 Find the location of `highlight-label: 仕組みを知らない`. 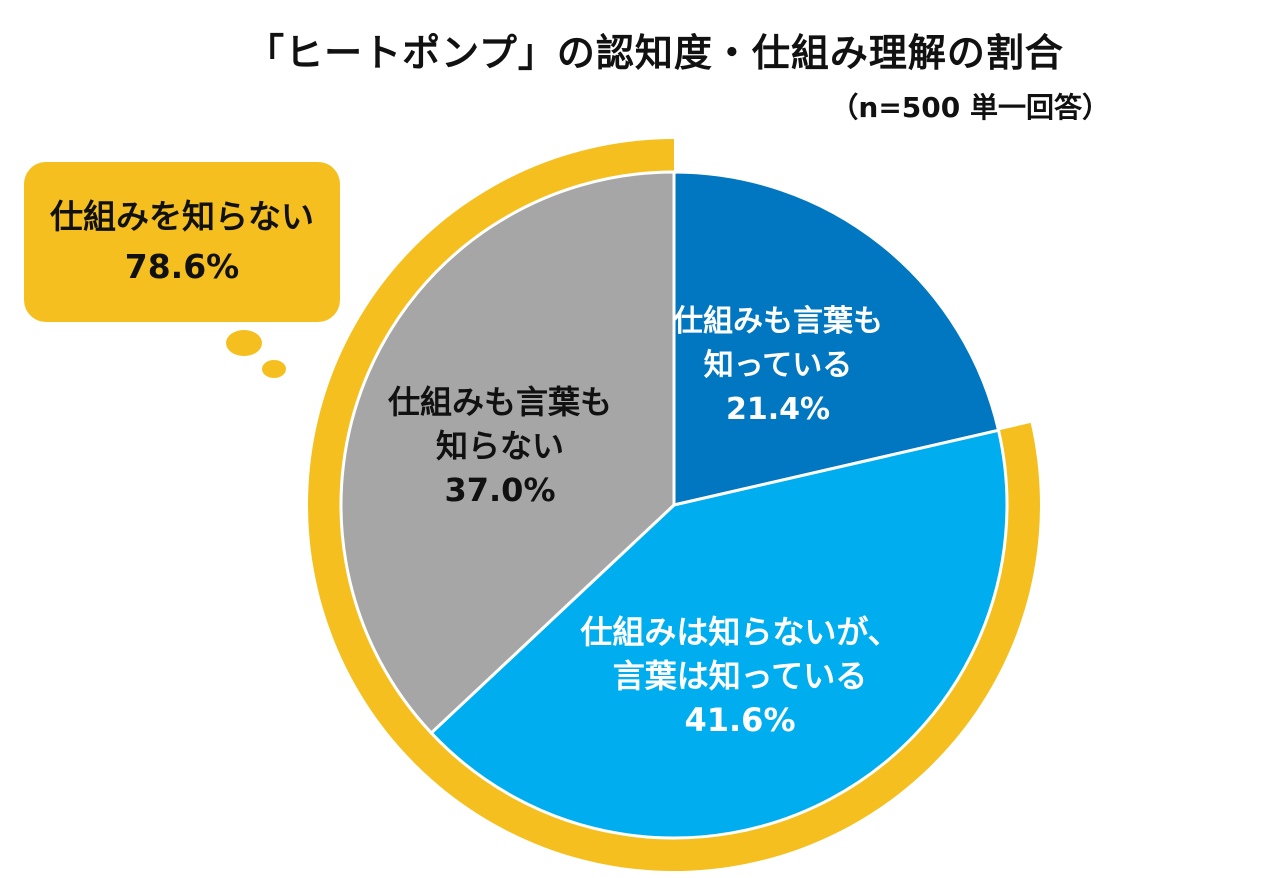

highlight-label: 仕組みを知らない is located at coordinates (182, 216).